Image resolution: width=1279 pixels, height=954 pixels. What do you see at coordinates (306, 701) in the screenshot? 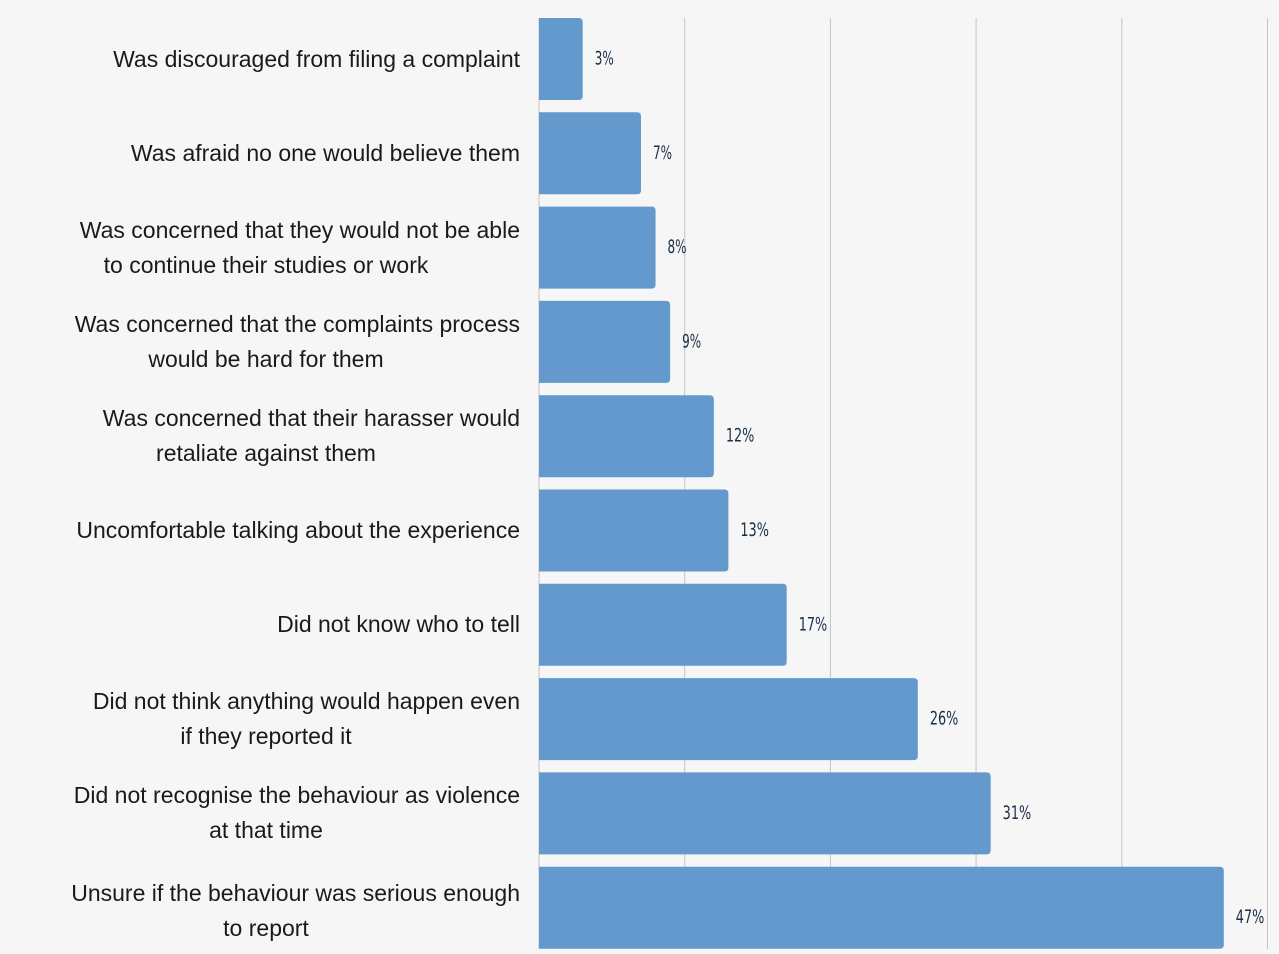
I see `category-label-line: Did not think anything would happen even` at bounding box center [306, 701].